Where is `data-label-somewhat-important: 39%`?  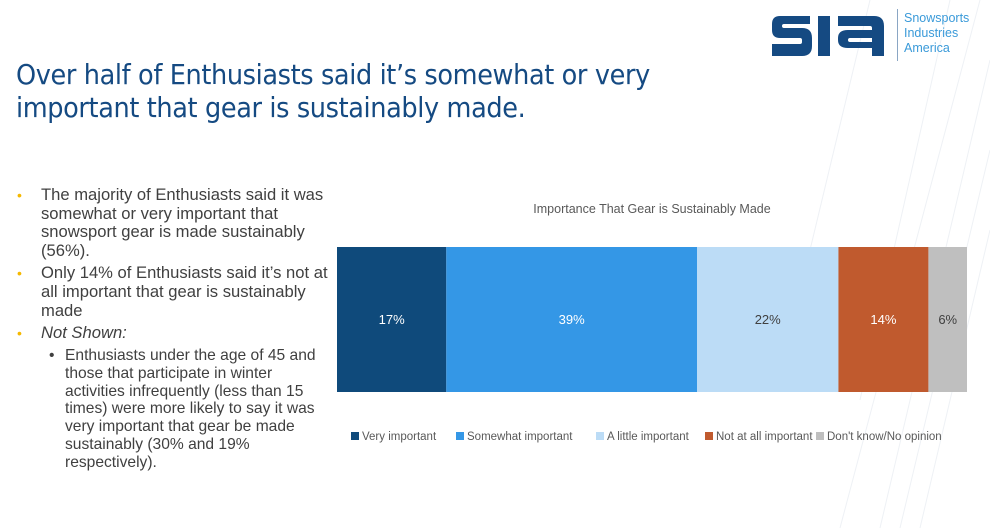 data-label-somewhat-important: 39% is located at coordinates (572, 319).